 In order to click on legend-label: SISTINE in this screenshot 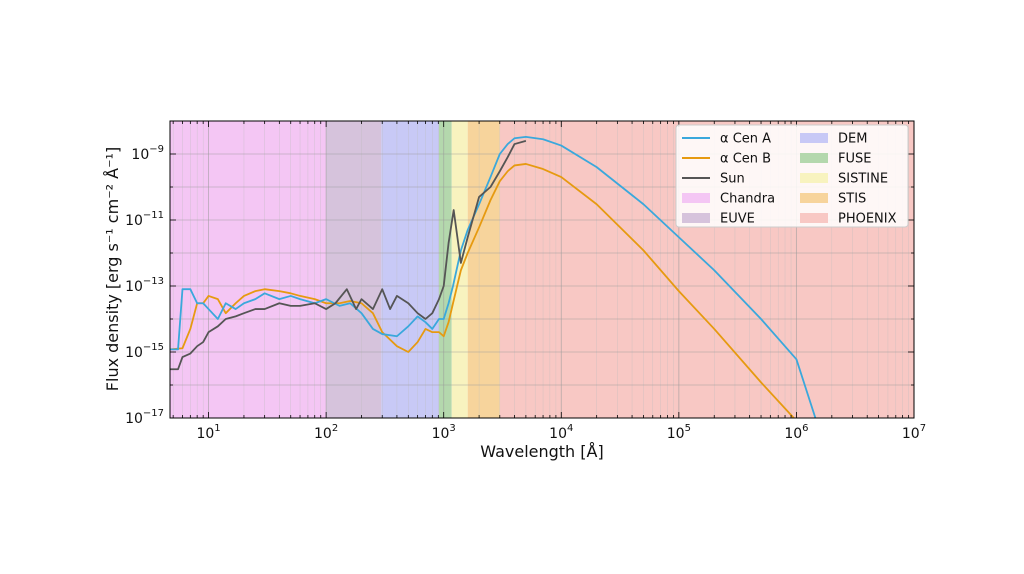, I will do `click(863, 179)`.